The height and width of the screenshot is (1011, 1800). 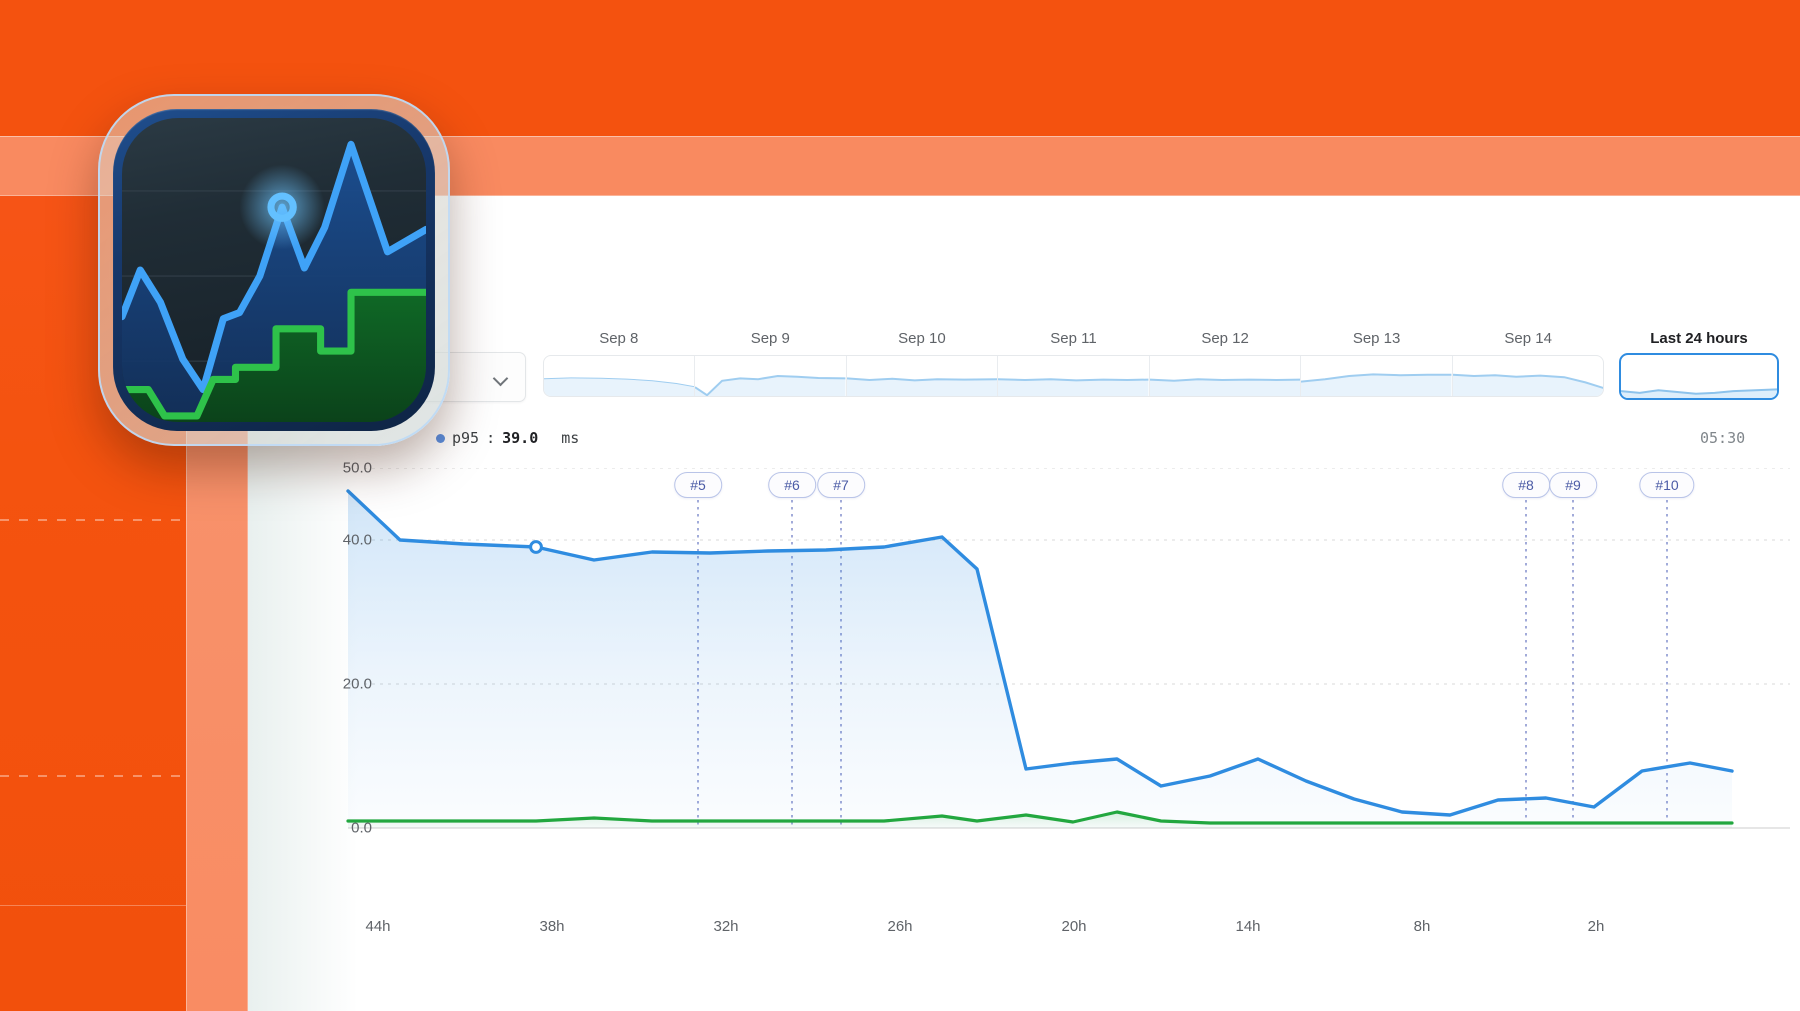 What do you see at coordinates (1596, 926) in the screenshot?
I see `x-axis-tick: 2h` at bounding box center [1596, 926].